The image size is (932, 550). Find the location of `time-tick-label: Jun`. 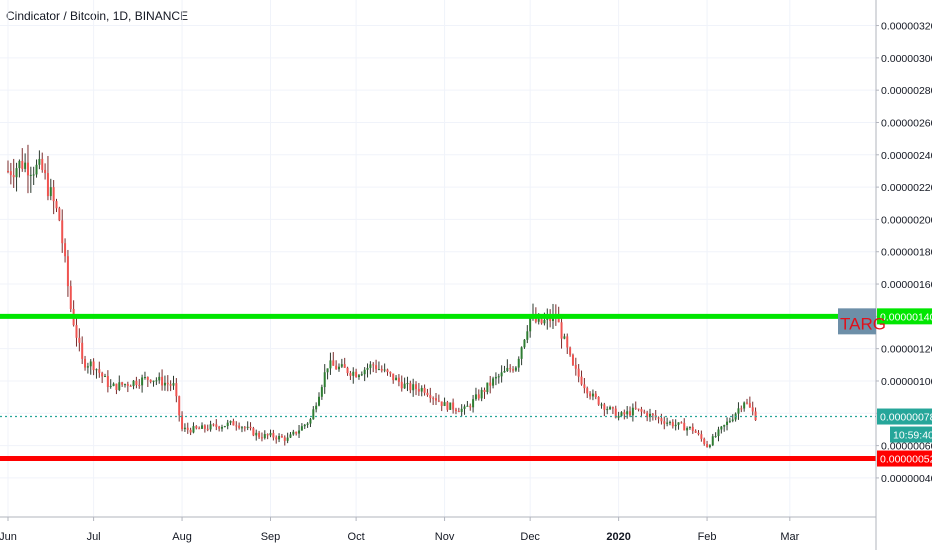

time-tick-label: Jun is located at coordinates (8, 537).